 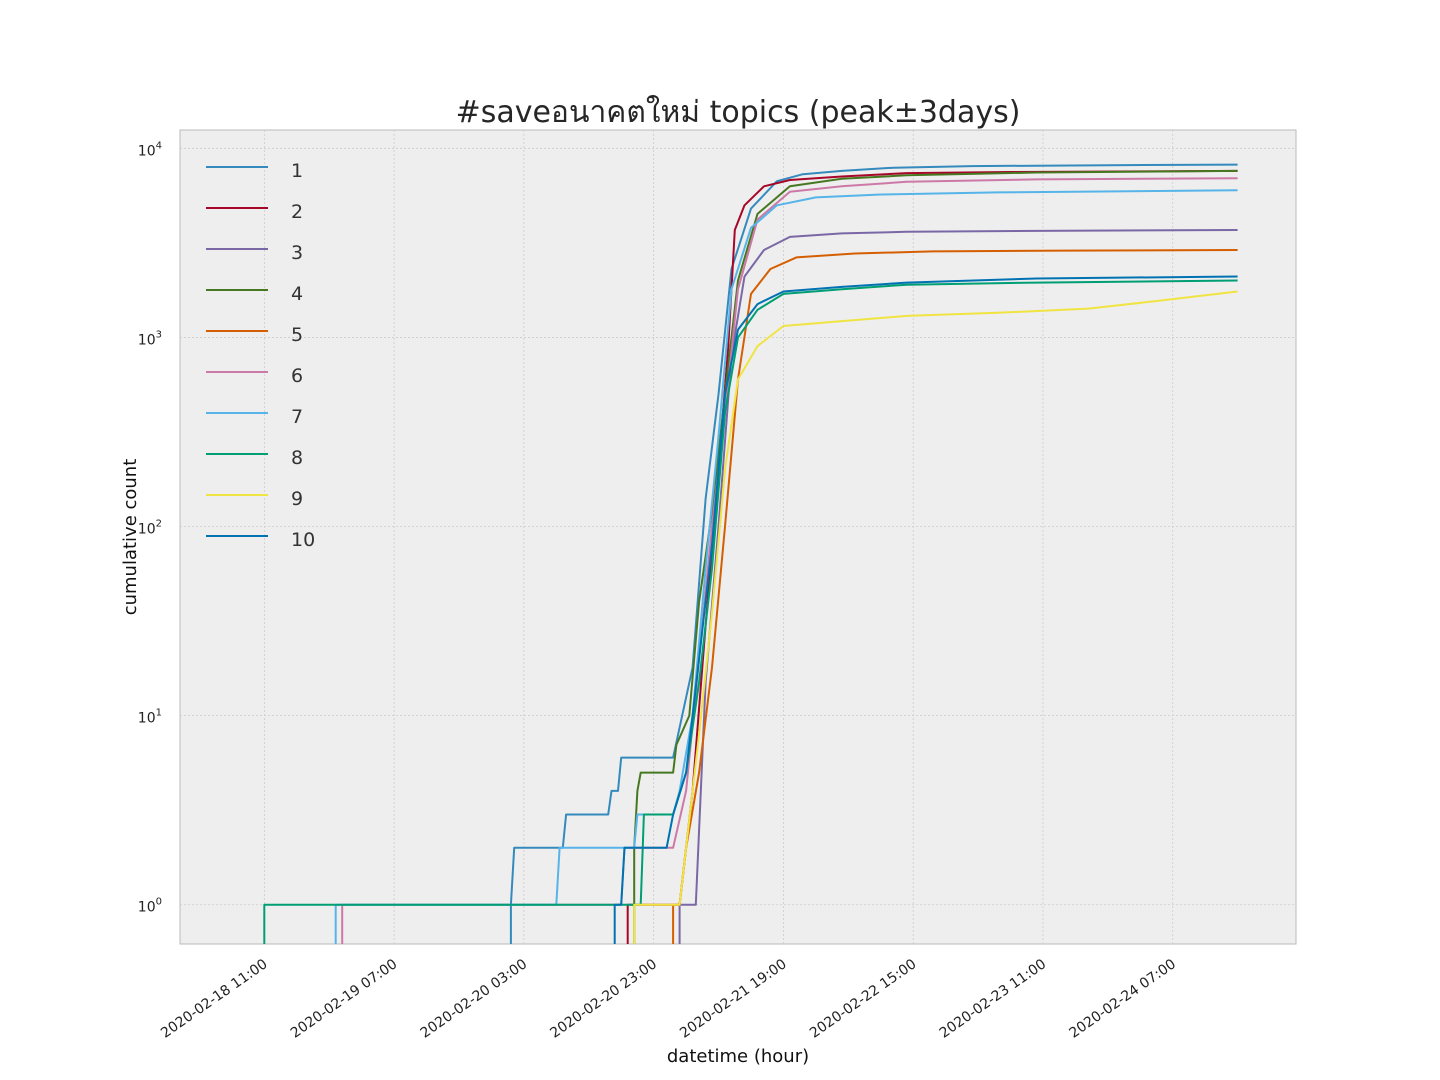 I want to click on x-tick-label: 2020-02-23 11:00, so click(x=993, y=998).